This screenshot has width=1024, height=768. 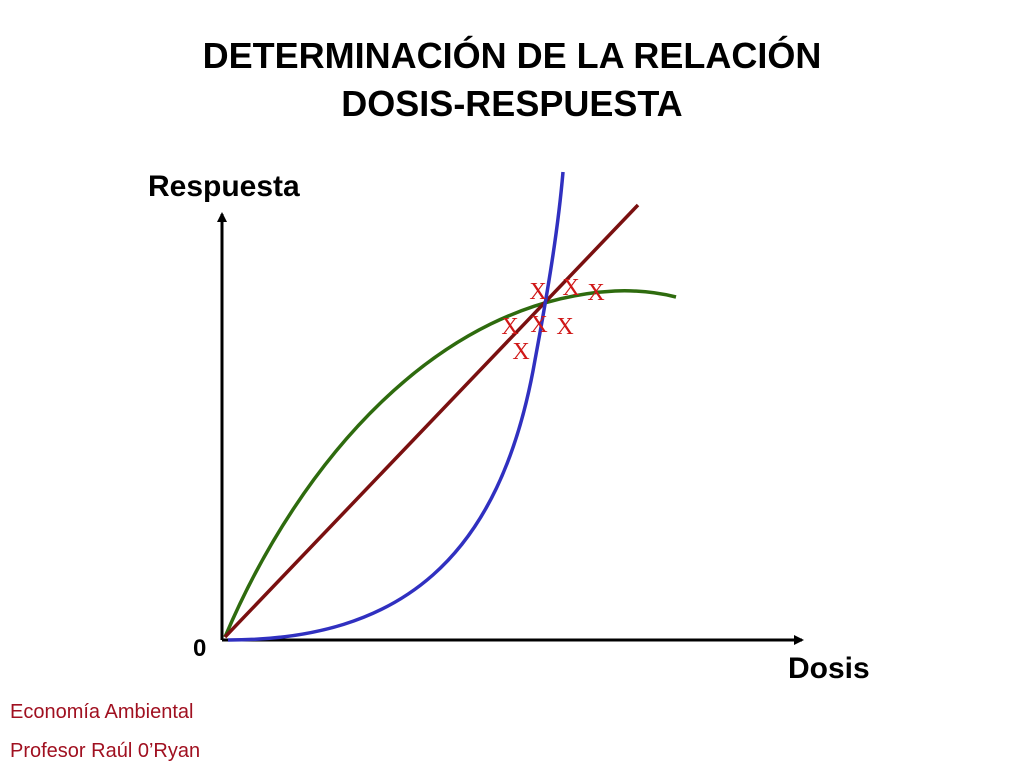 I want to click on footer-line: Profesor Raúl 0’Ryan, so click(x=105, y=751).